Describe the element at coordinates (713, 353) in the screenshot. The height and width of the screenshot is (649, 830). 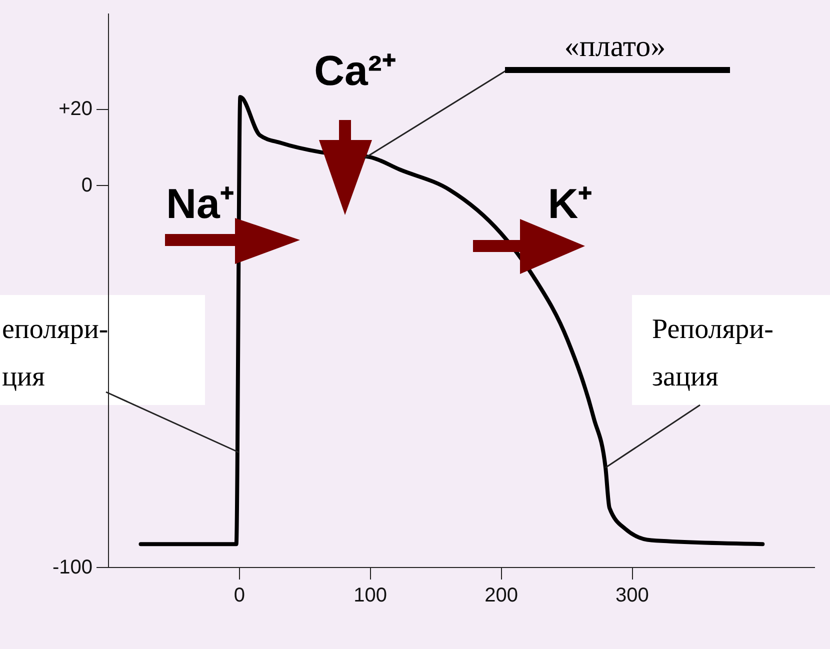
I see `annotation: Реполяри- зация` at that location.